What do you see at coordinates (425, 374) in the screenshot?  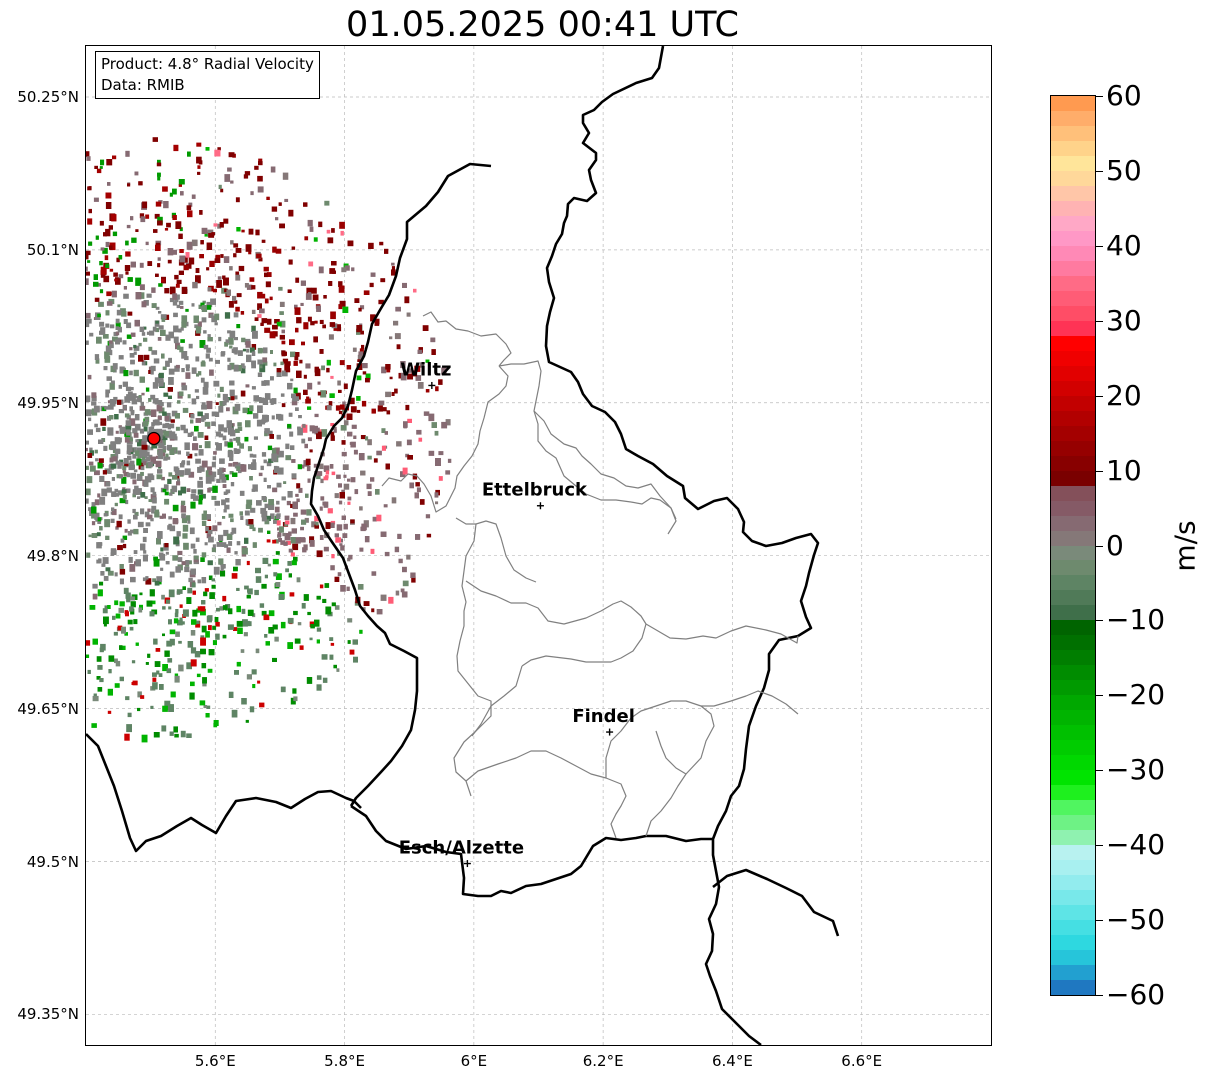 I see `city-marker: Wiltz` at bounding box center [425, 374].